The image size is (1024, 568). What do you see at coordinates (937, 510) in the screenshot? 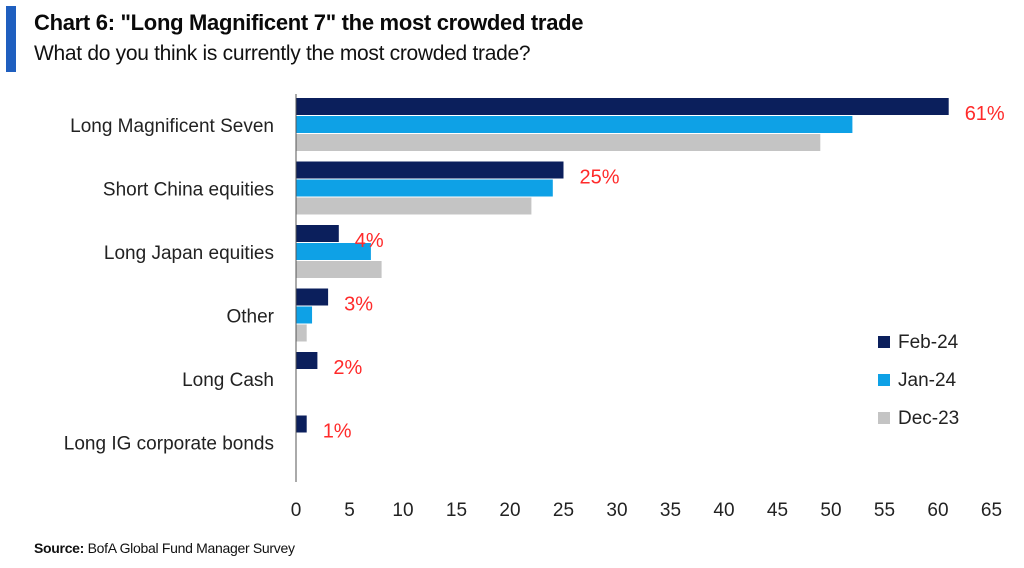
I see `x-tick-label: 60` at bounding box center [937, 510].